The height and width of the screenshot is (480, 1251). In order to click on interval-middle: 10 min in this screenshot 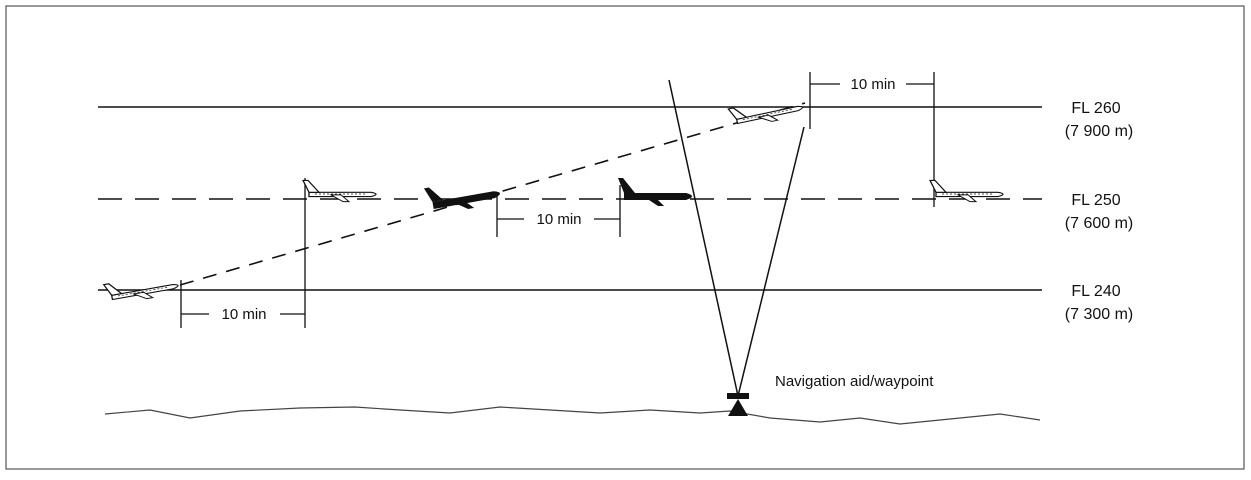, I will do `click(558, 211)`.